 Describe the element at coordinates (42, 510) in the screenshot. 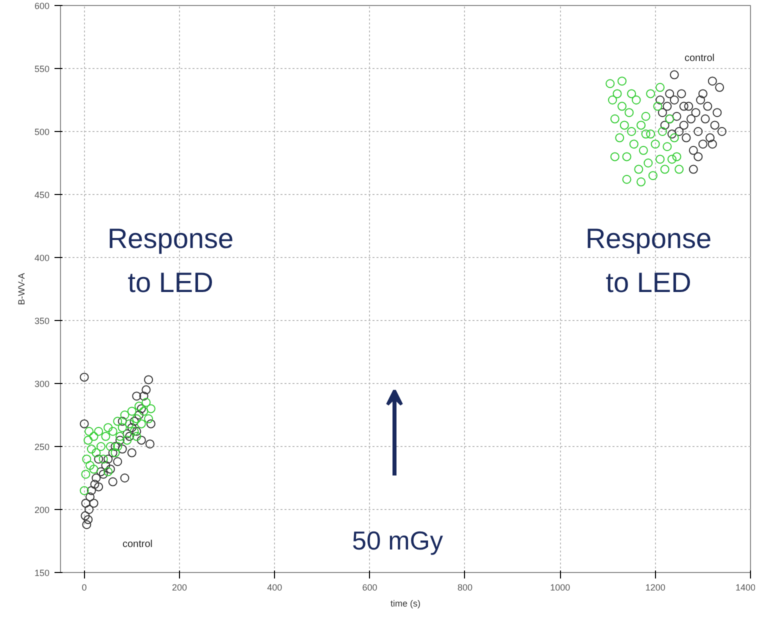

I see `y-tick-label: 200` at that location.